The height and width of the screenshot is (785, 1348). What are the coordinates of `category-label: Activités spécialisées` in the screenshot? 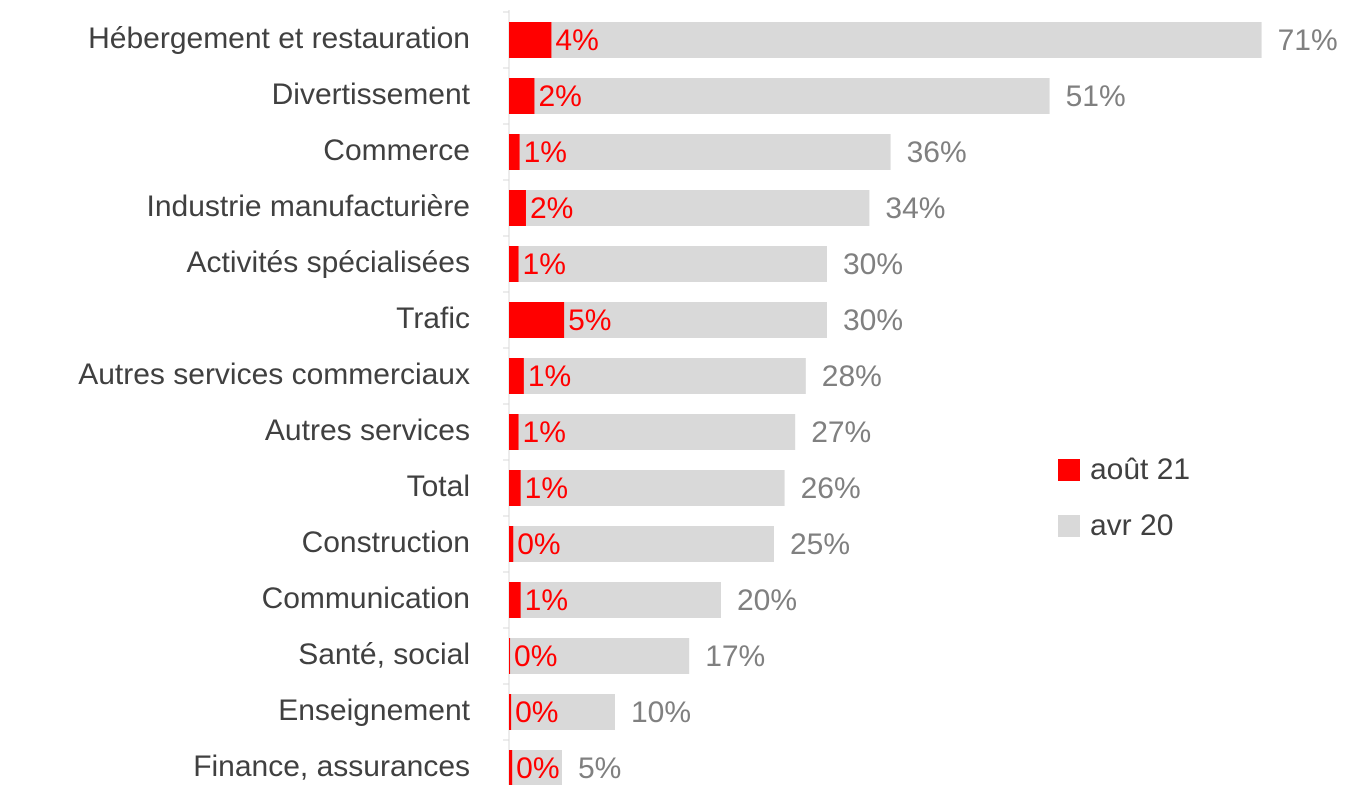 It's located at (328, 262).